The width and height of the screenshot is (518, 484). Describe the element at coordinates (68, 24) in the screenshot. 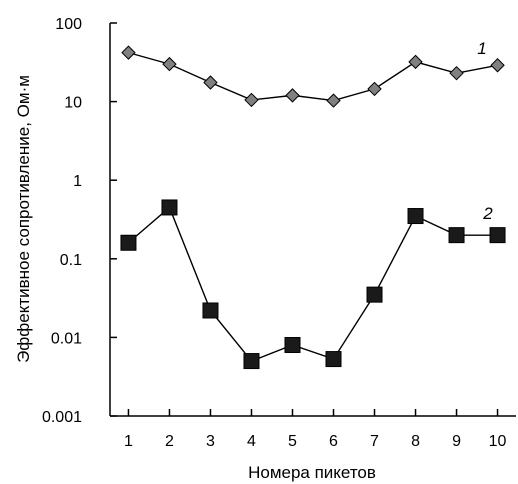

I see `y-tick-label: 100` at that location.